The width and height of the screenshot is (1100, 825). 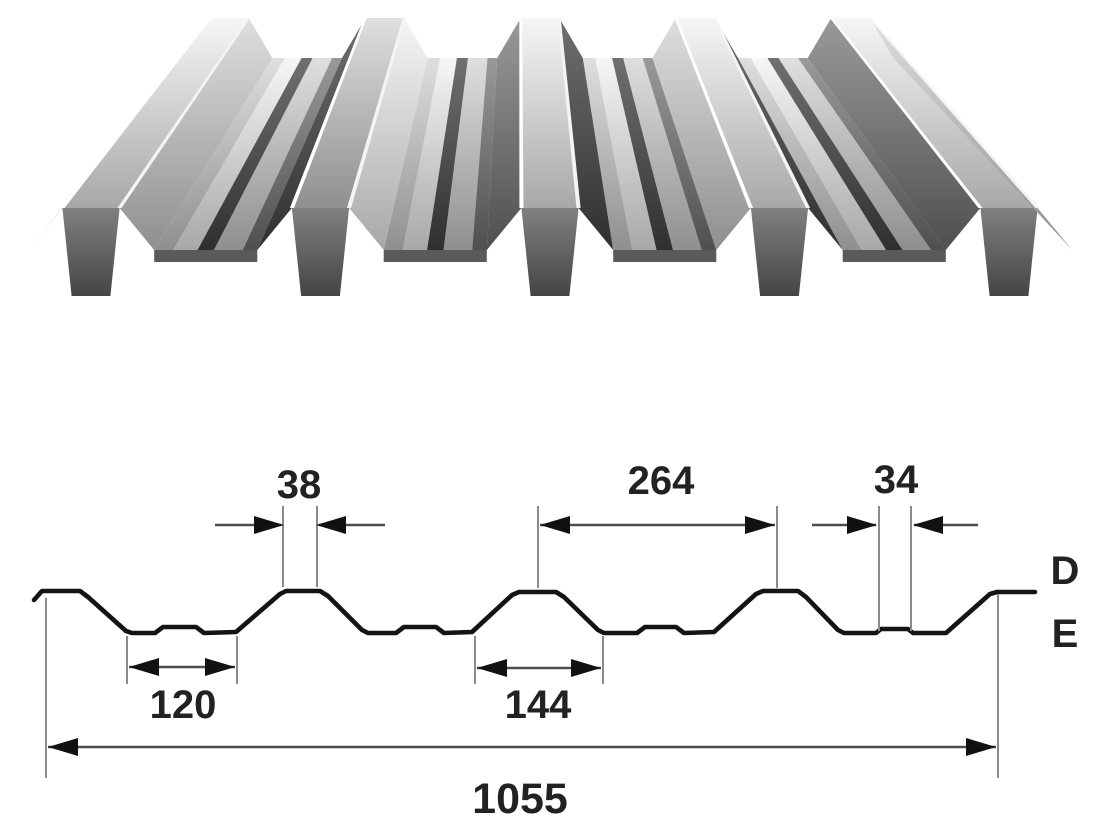 What do you see at coordinates (183, 705) in the screenshot?
I see `dim-value-valley-width: 120` at bounding box center [183, 705].